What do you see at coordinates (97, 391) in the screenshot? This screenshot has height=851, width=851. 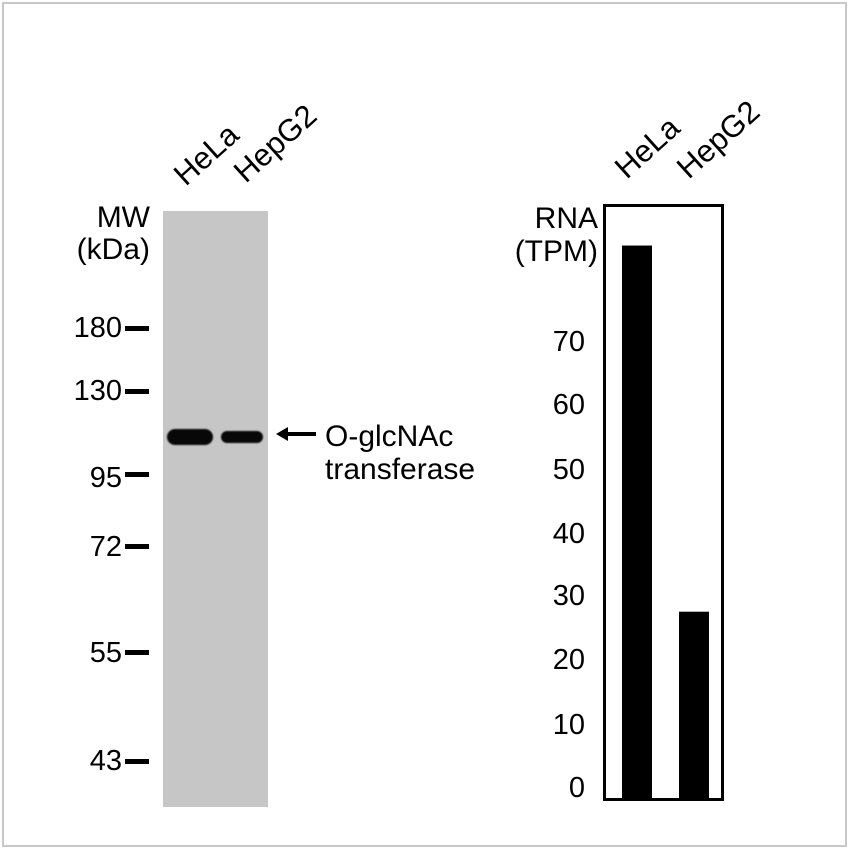 I see `marker-label-130: 130` at bounding box center [97, 391].